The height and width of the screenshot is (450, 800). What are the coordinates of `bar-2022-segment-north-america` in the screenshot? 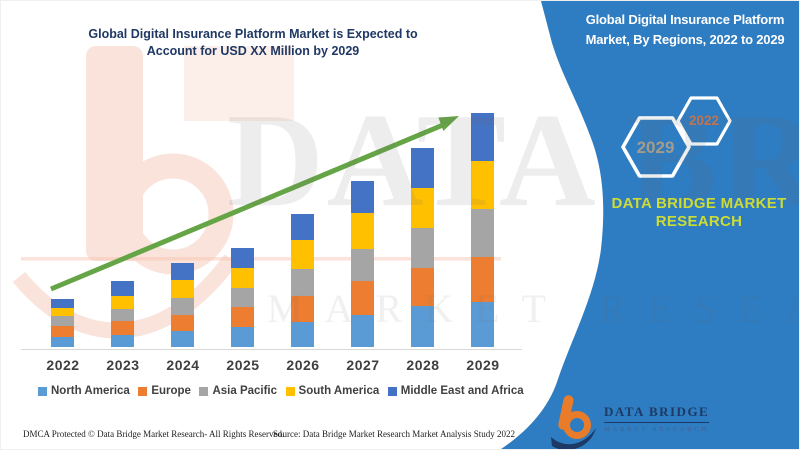 It's located at (62, 342).